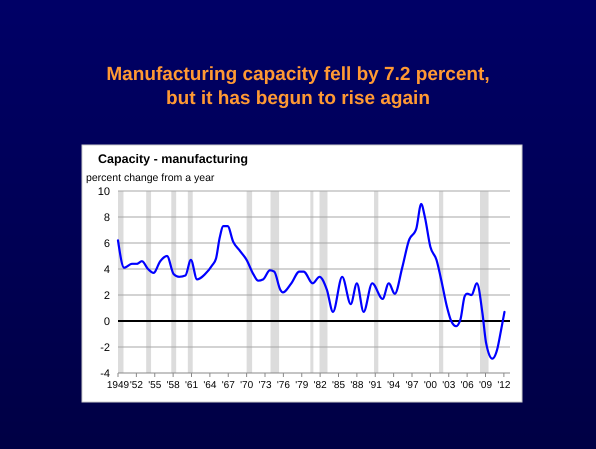 This screenshot has width=596, height=449. Describe the element at coordinates (265, 385) in the screenshot. I see `x-tick-label: '73` at that location.